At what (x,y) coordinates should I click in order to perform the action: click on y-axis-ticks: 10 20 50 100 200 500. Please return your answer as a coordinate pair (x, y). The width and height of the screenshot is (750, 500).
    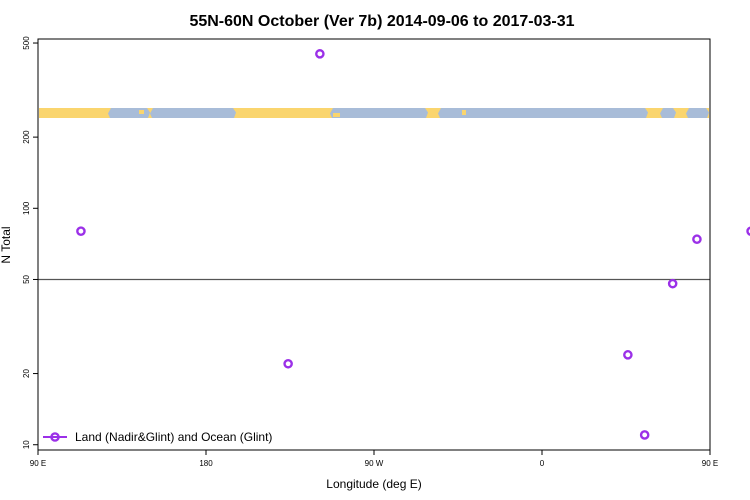
    Looking at the image, I should click on (30, 242).